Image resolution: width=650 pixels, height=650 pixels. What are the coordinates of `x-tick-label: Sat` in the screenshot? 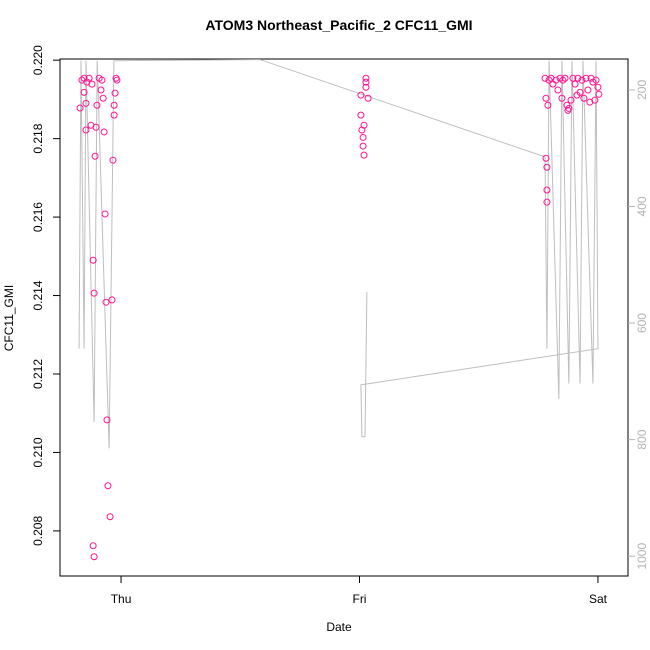 It's located at (598, 599).